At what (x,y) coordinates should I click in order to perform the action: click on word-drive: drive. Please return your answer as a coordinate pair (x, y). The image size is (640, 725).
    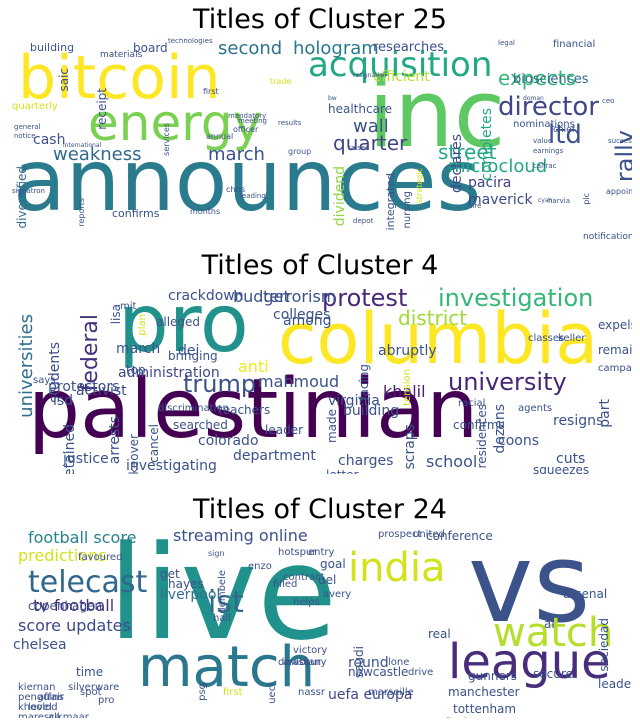
    Looking at the image, I should click on (421, 672).